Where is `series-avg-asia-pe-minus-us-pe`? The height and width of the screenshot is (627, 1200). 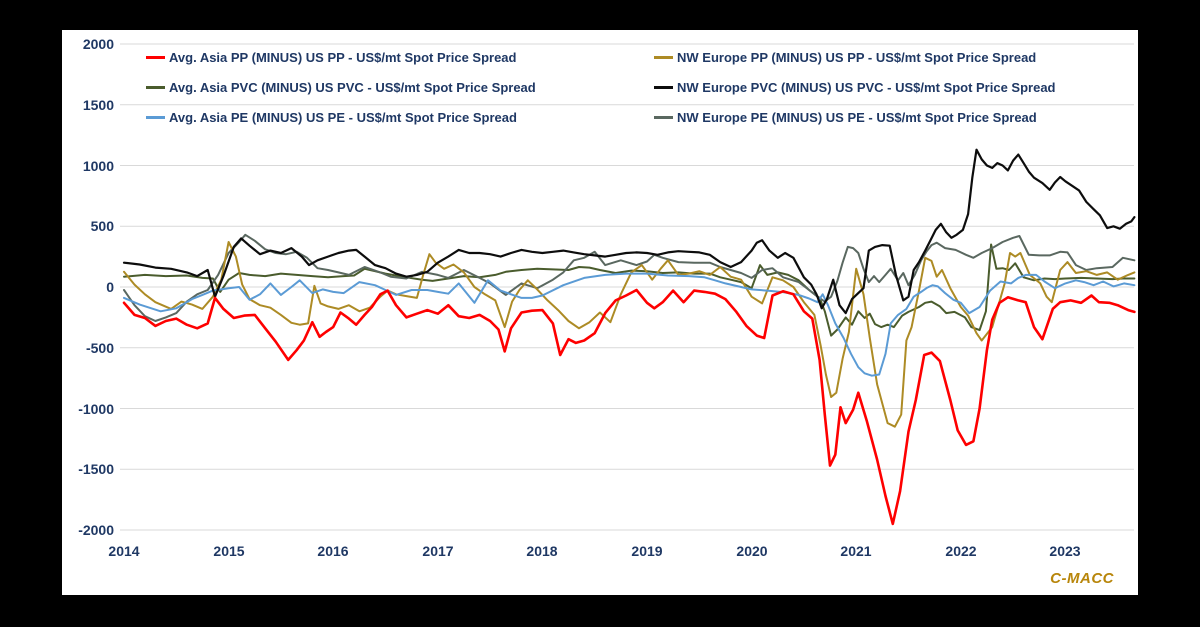 series-avg-asia-pe-minus-us-pe is located at coordinates (629, 324).